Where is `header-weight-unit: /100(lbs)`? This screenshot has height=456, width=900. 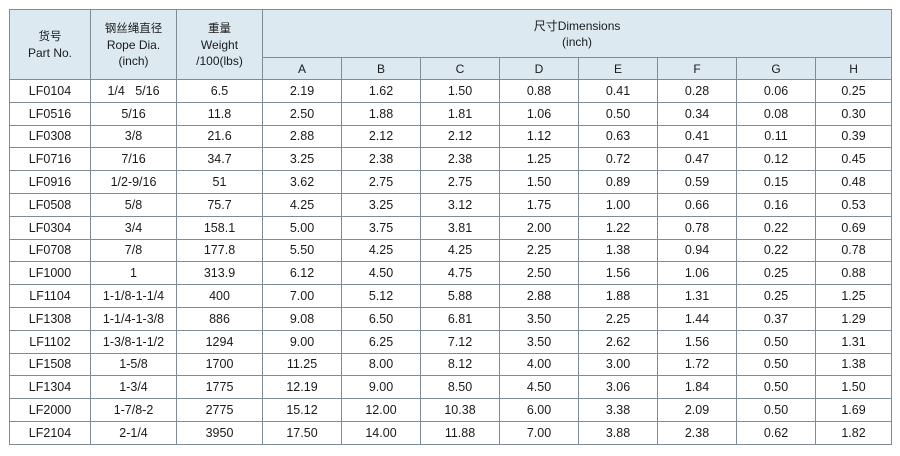
header-weight-unit: /100(lbs) is located at coordinates (219, 60).